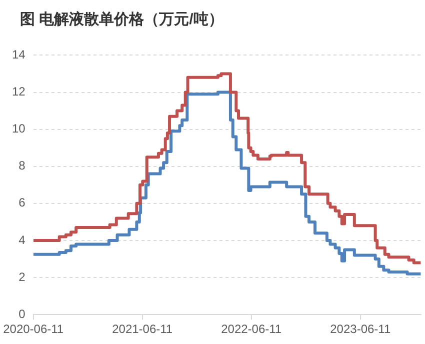 The image size is (425, 344). I want to click on x-tick-label: 2023-06-11, so click(360, 329).